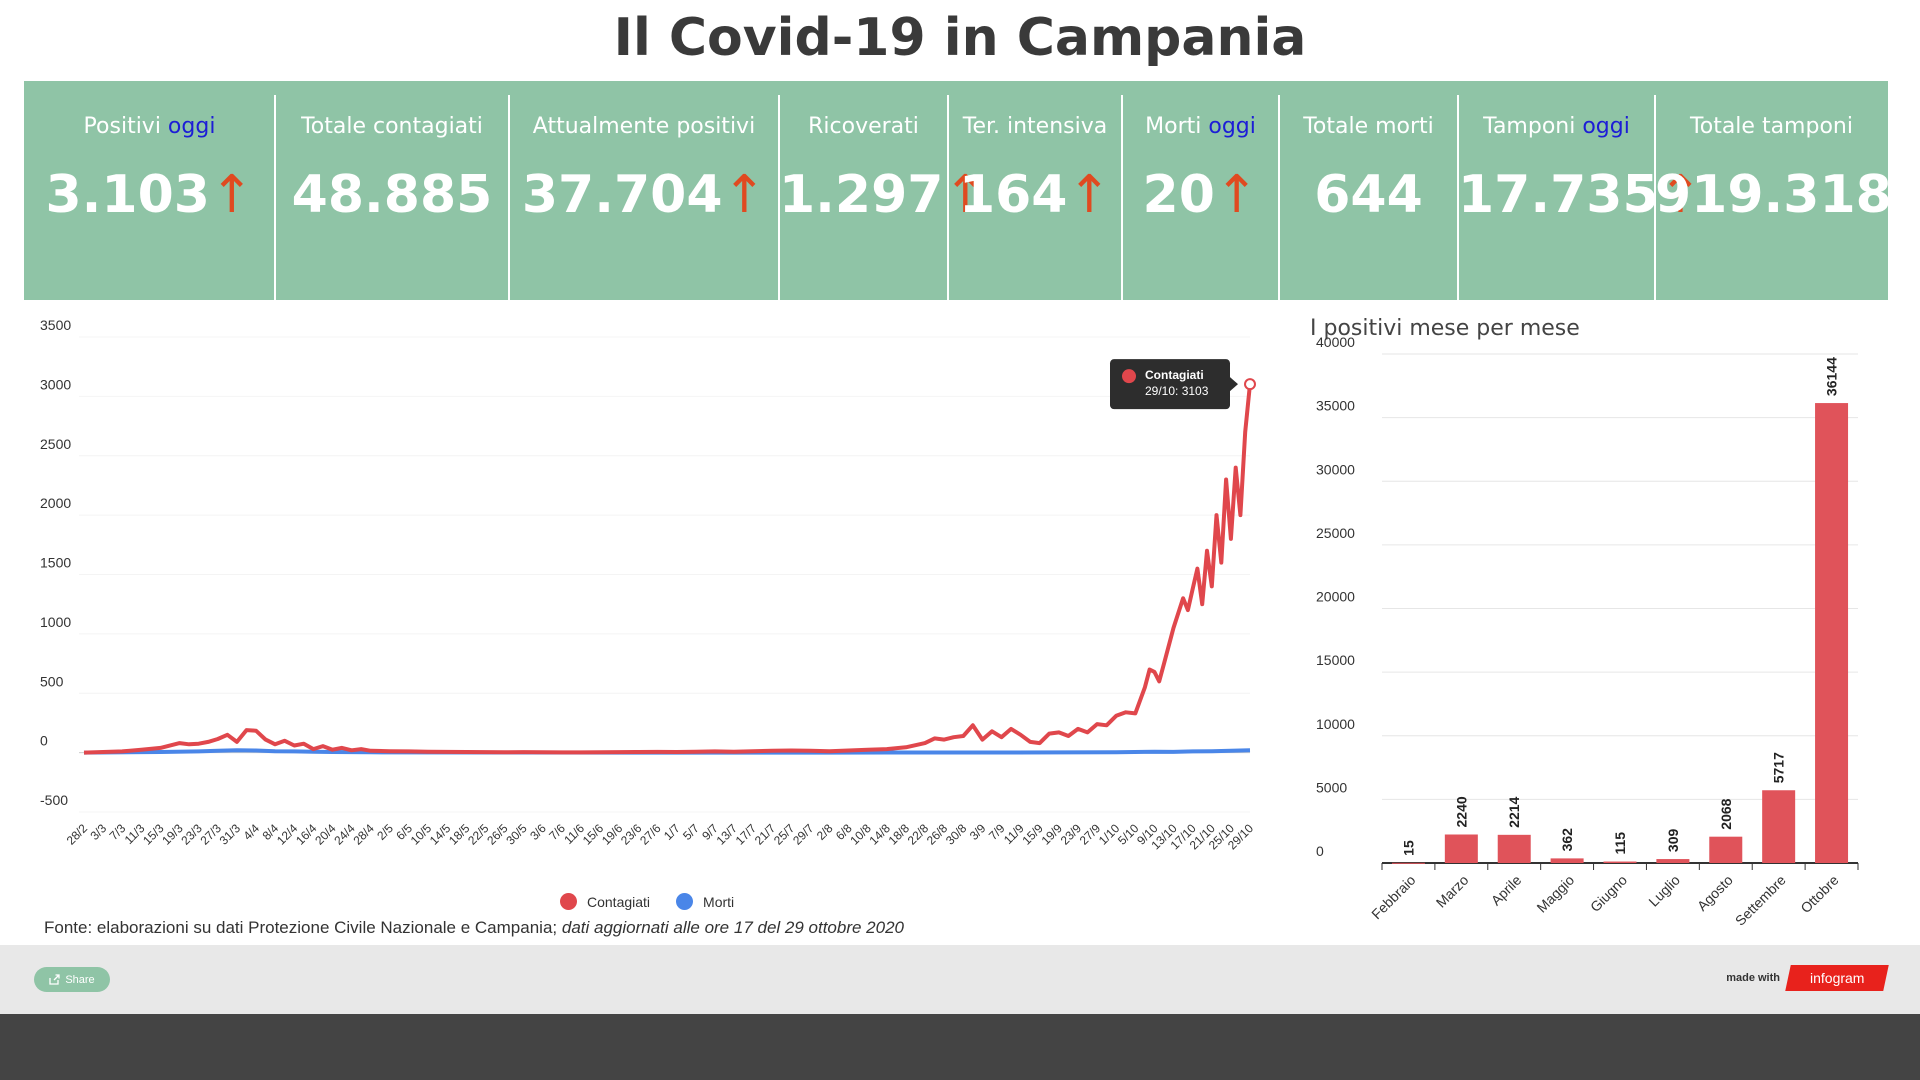 Image resolution: width=1920 pixels, height=1080 pixels. I want to click on stat-5: Morti oggi 20↑, so click(1200, 190).